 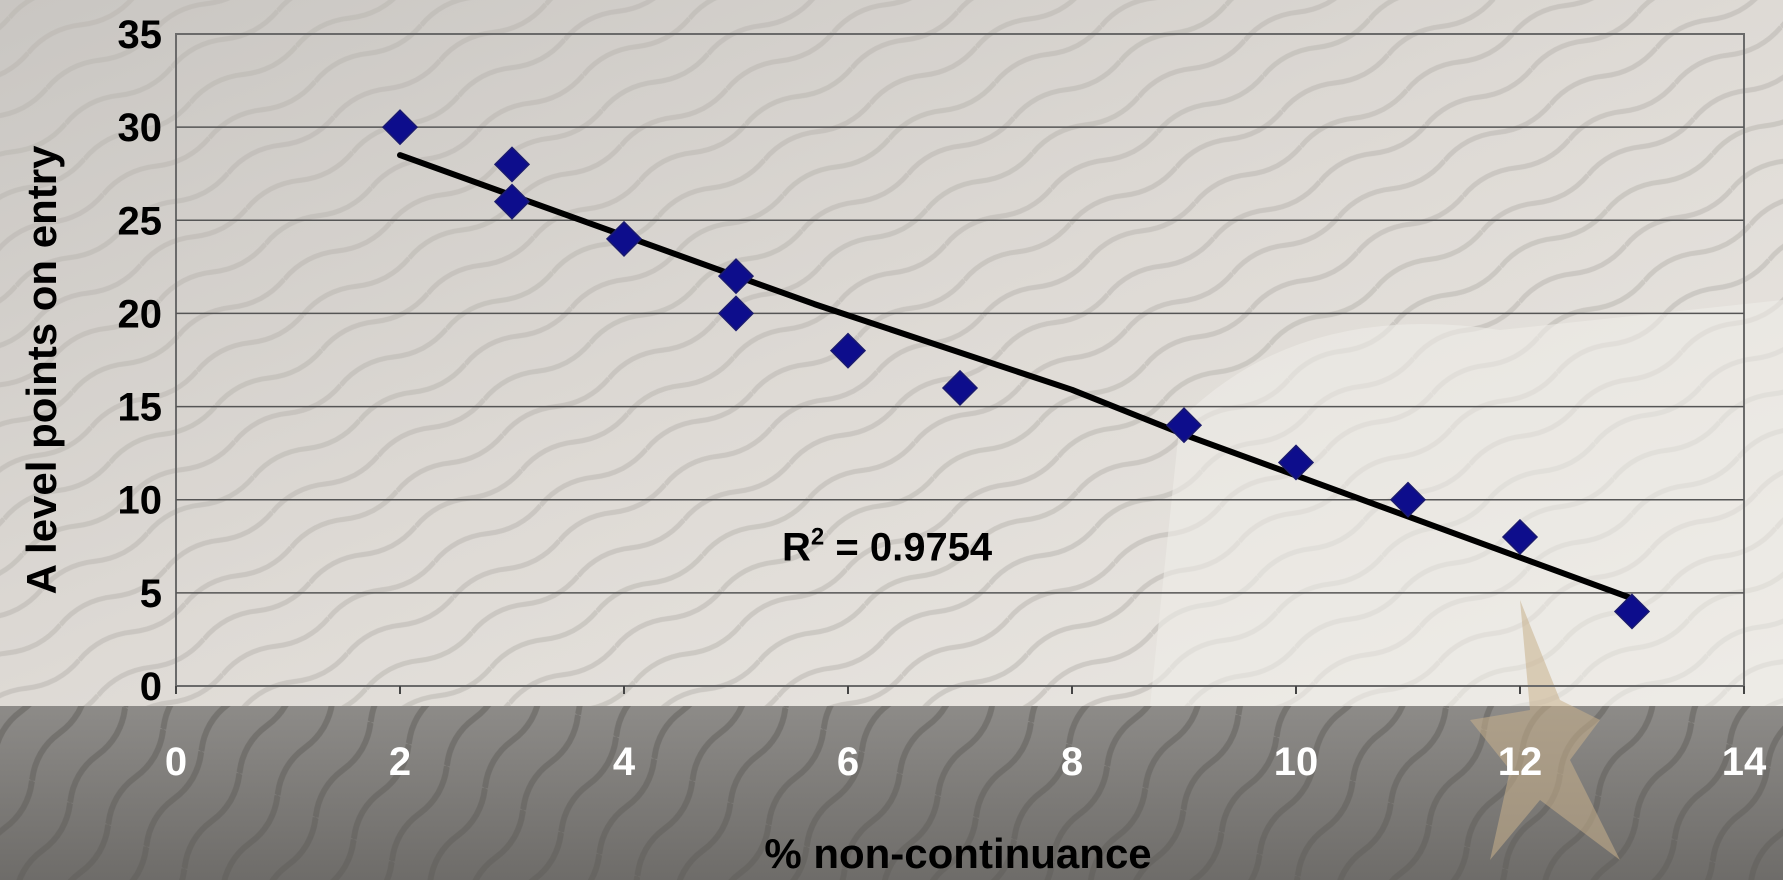 I want to click on x-axis-title: % non-continuance, so click(x=957, y=853).